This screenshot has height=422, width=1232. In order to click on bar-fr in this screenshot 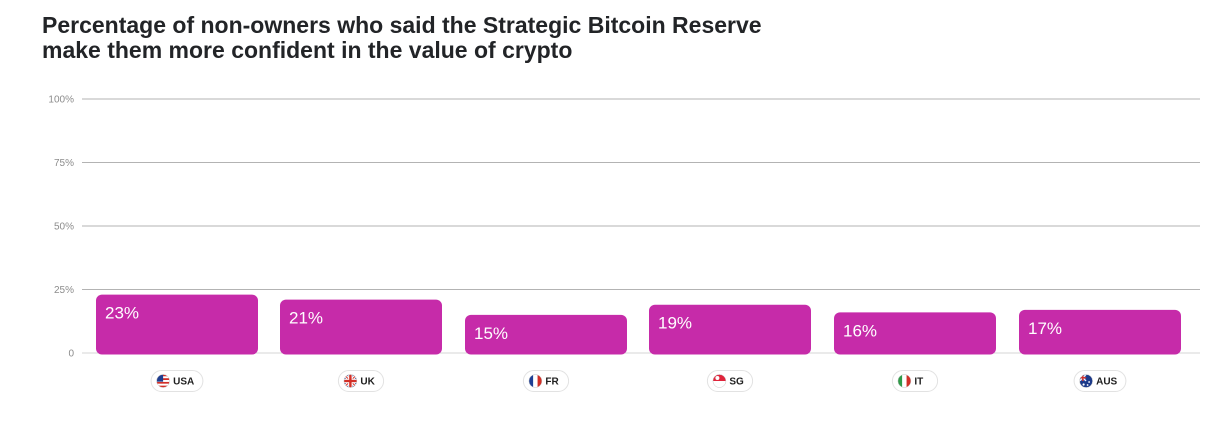, I will do `click(546, 334)`.